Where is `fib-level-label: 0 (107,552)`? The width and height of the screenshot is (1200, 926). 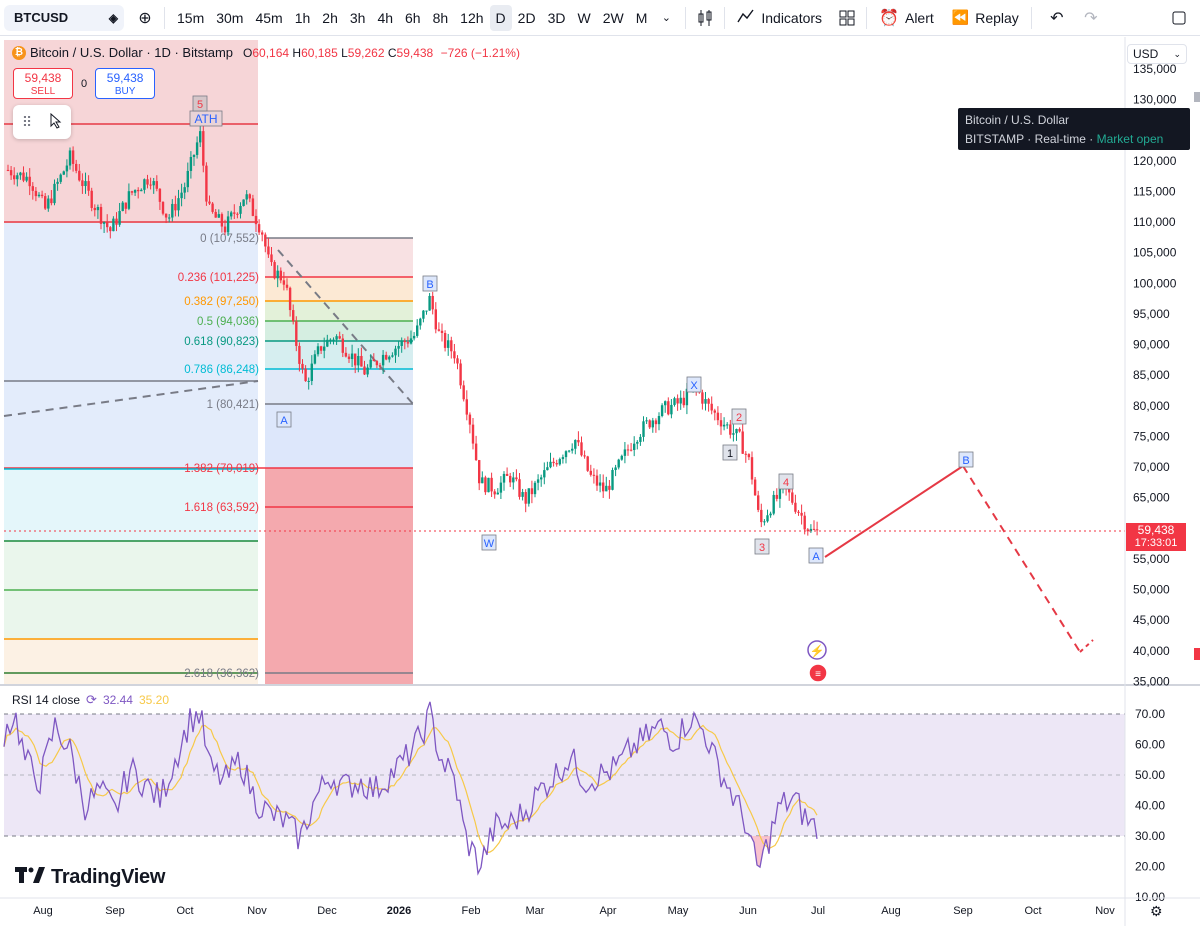
fib-level-label: 0 (107,552) is located at coordinates (229, 239).